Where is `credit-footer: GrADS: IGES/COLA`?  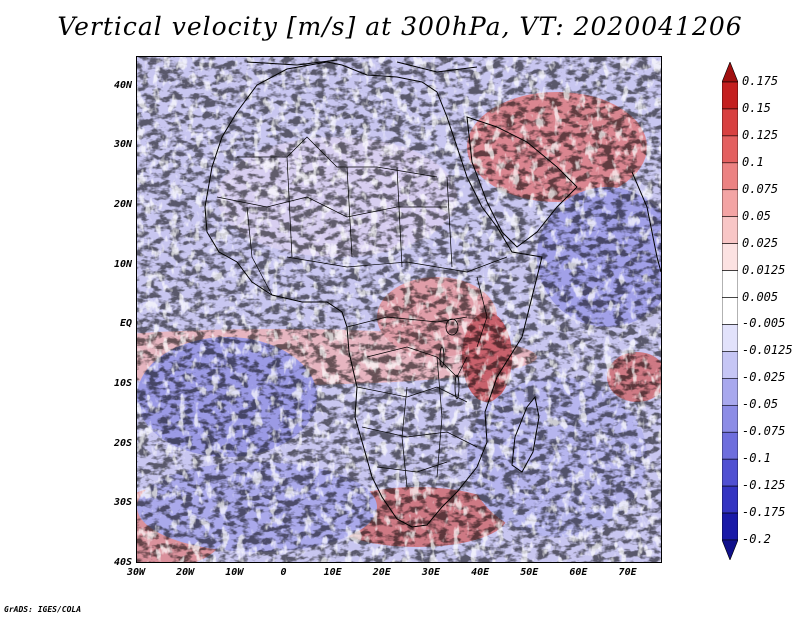
credit-footer: GrADS: IGES/COLA is located at coordinates (43, 609).